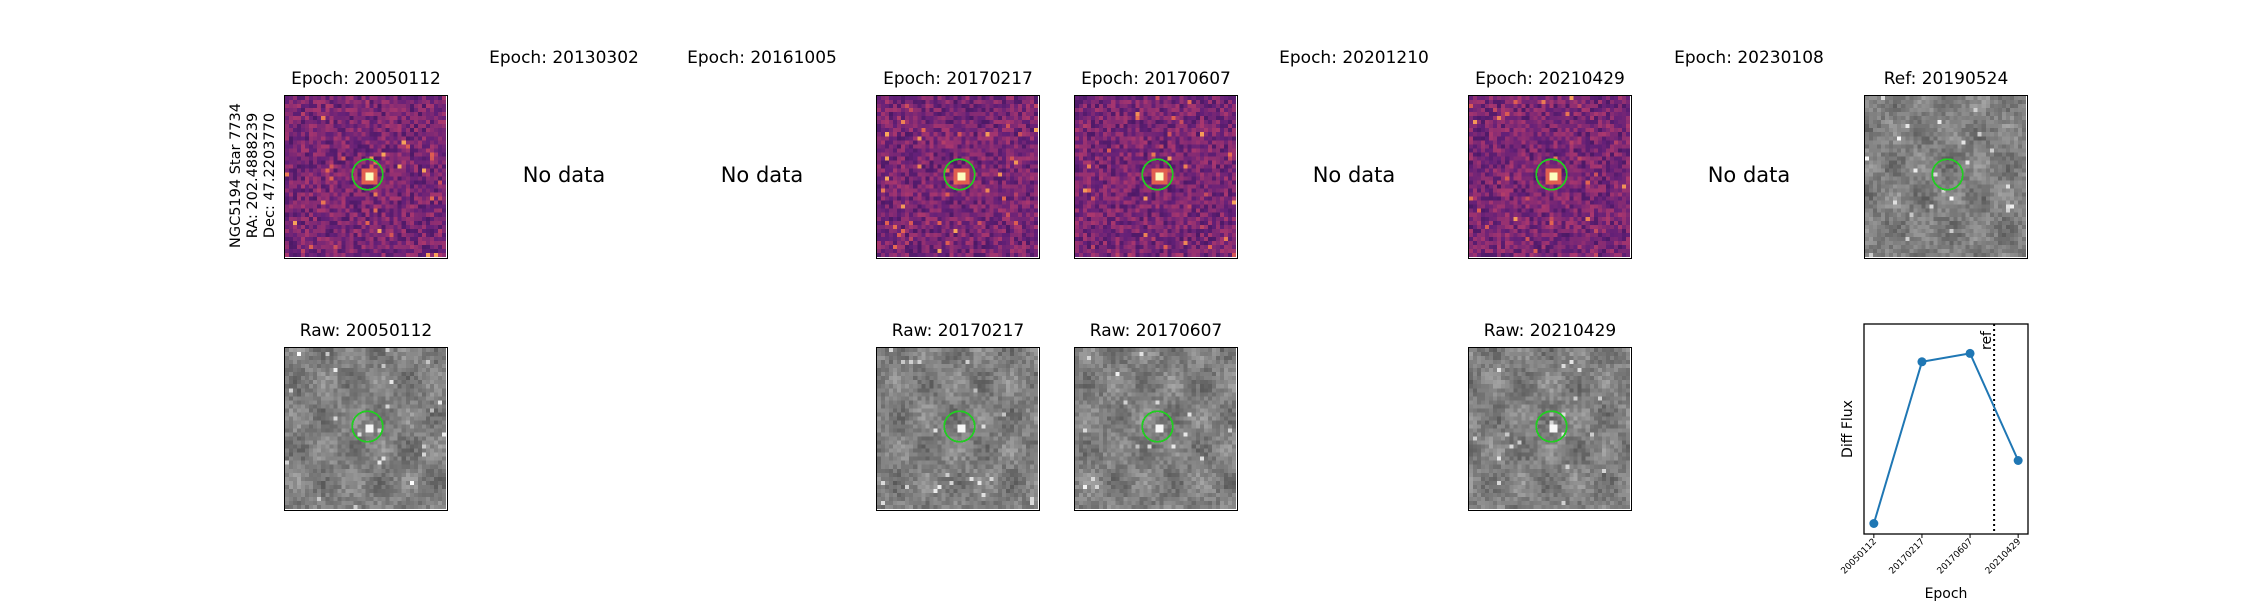  I want to click on target-ra: RA: 202.4888239, so click(253, 175).